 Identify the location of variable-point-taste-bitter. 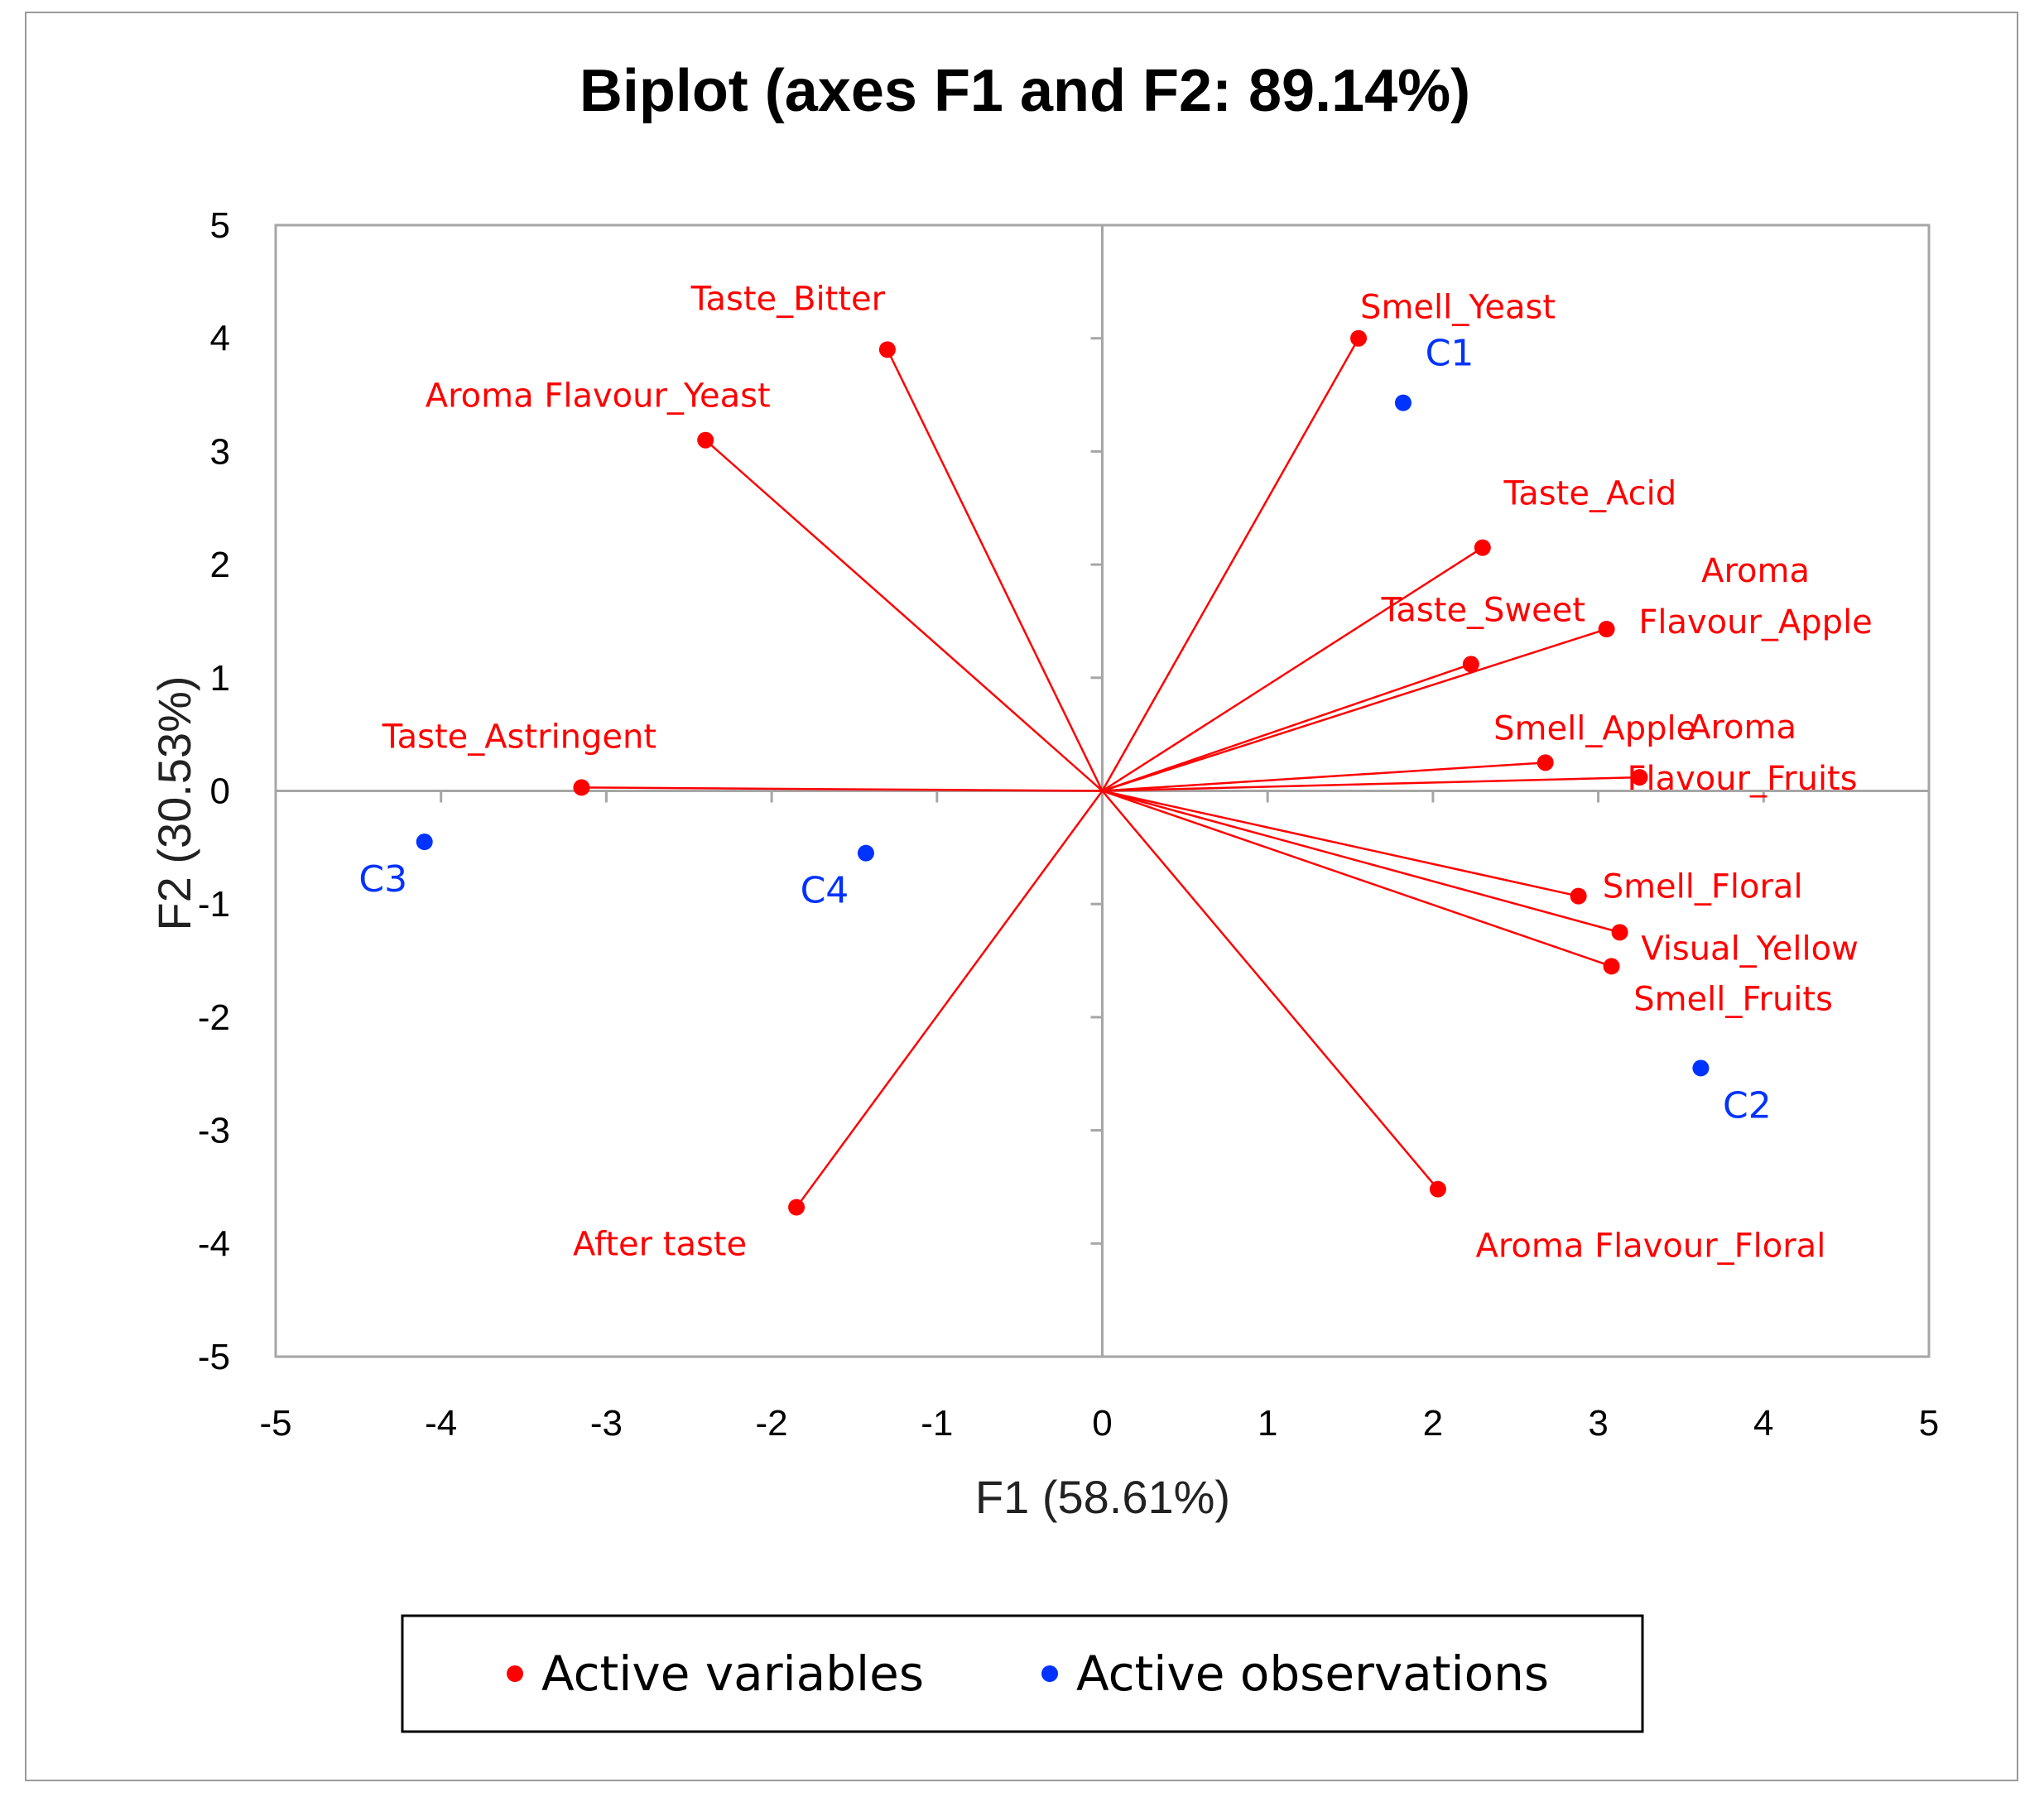
(887, 349).